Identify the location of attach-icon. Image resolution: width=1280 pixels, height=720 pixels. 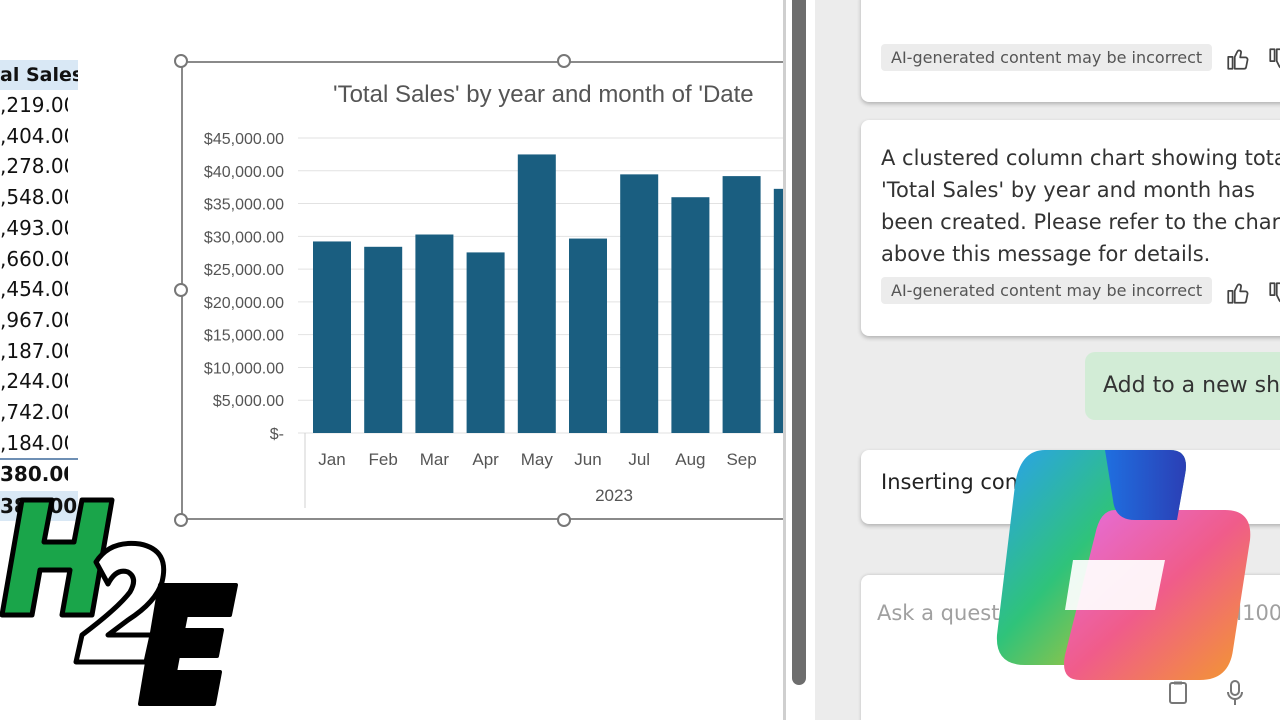
(1178, 693).